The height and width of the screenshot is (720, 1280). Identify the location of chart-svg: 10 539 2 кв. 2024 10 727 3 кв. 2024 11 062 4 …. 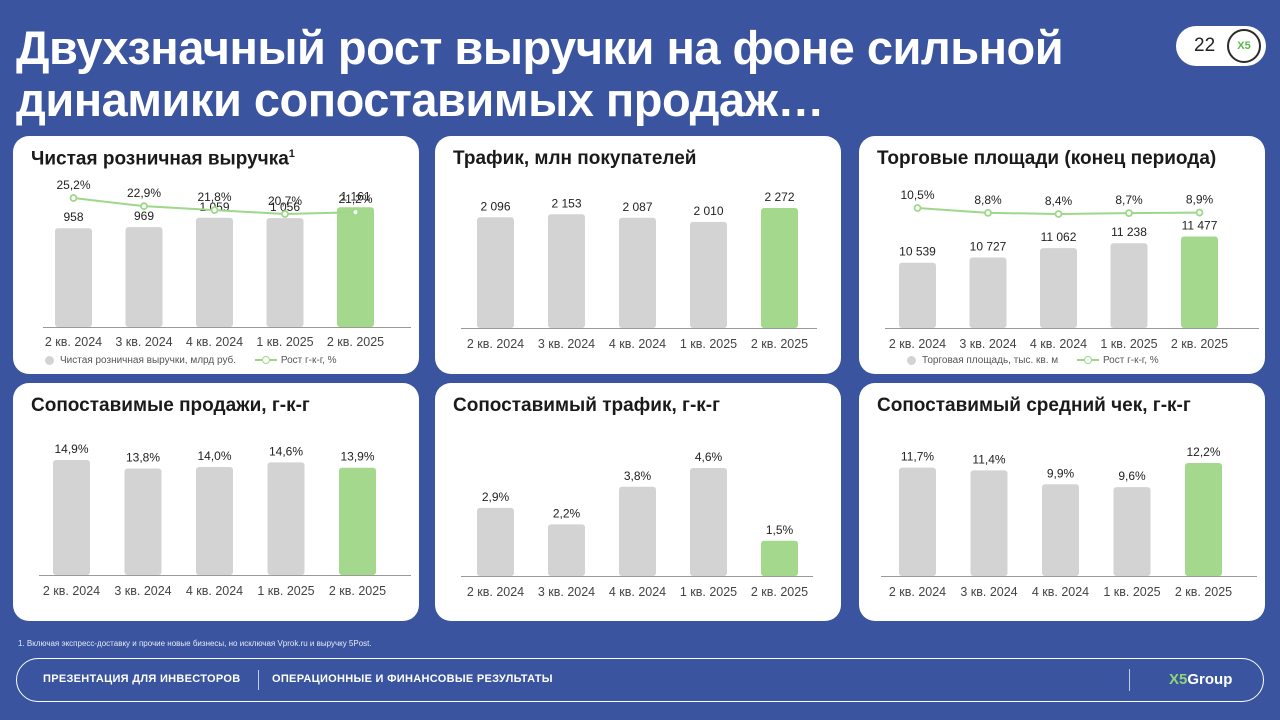
(1072, 269).